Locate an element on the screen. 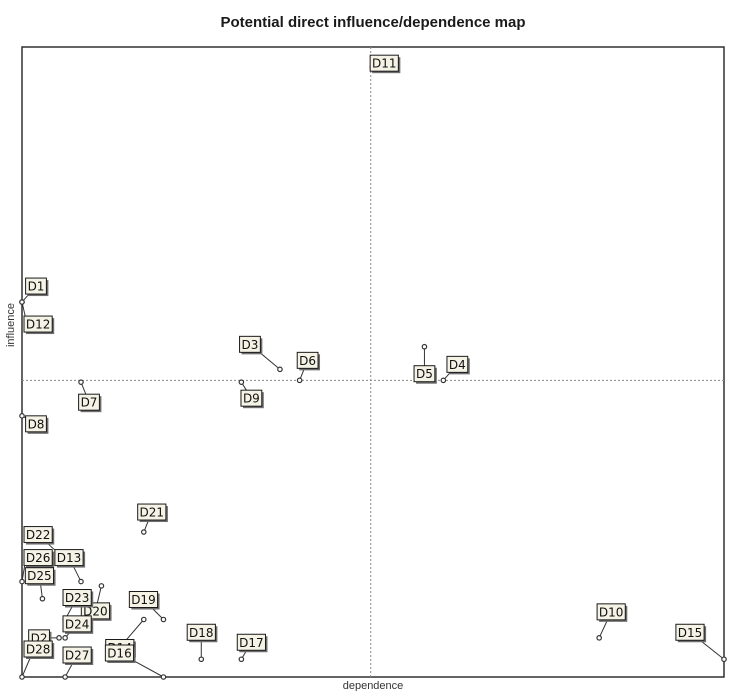 The width and height of the screenshot is (730, 691). point-d23: D23 is located at coordinates (78, 606).